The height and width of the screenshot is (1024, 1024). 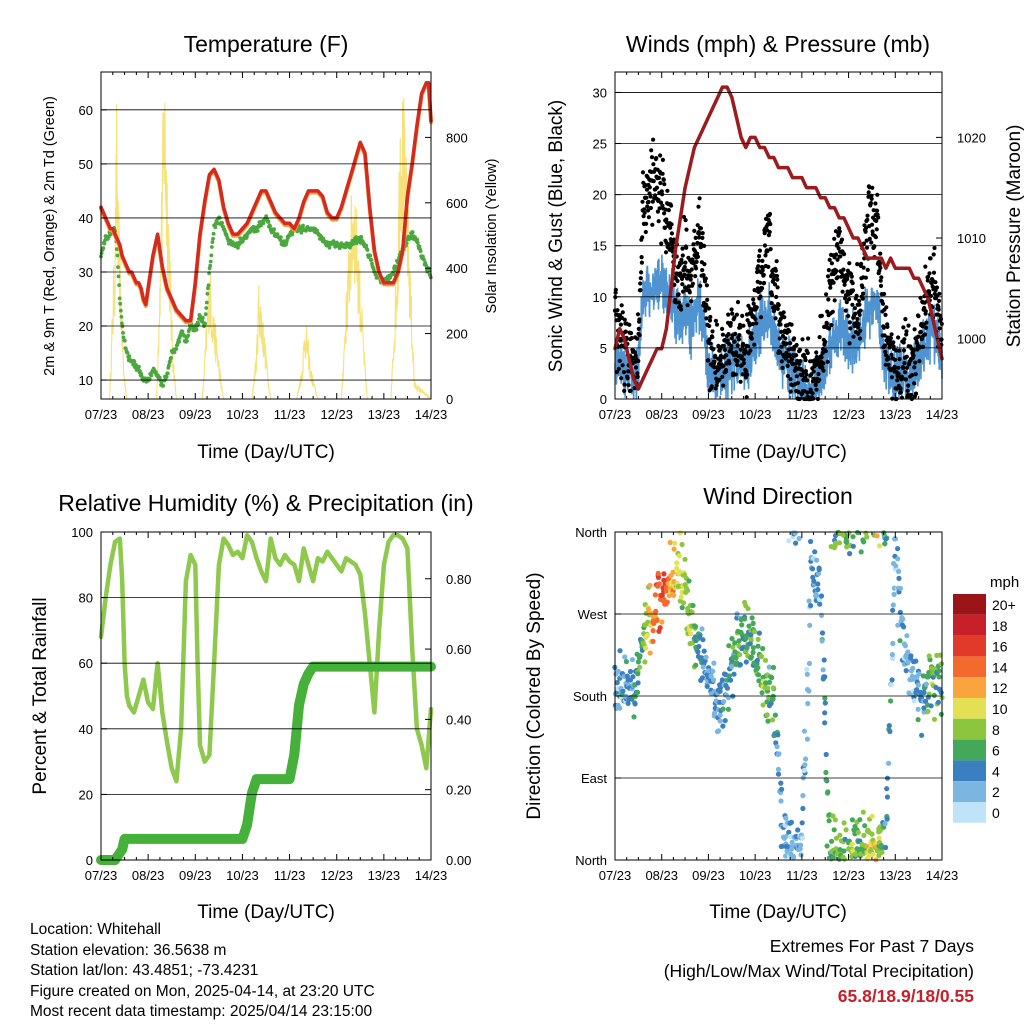 I want to click on x-tick-label: 12/23, so click(x=848, y=875).